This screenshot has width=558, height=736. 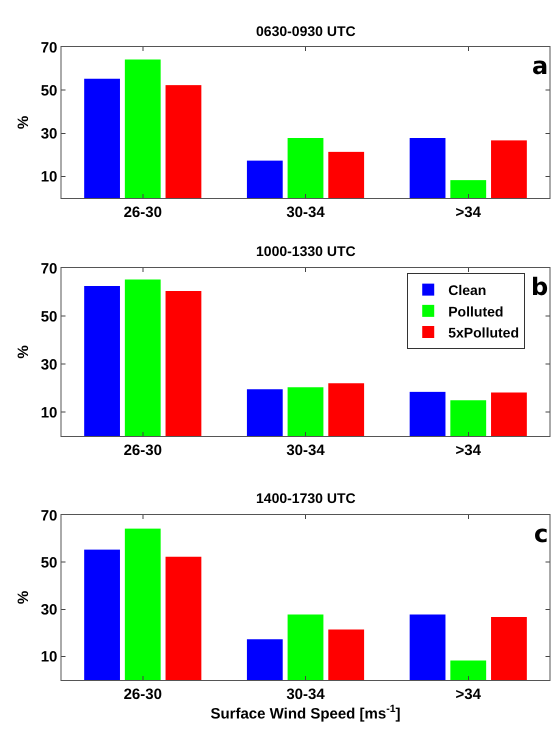 What do you see at coordinates (306, 498) in the screenshot?
I see `chart-title: 1400-1730 UTC` at bounding box center [306, 498].